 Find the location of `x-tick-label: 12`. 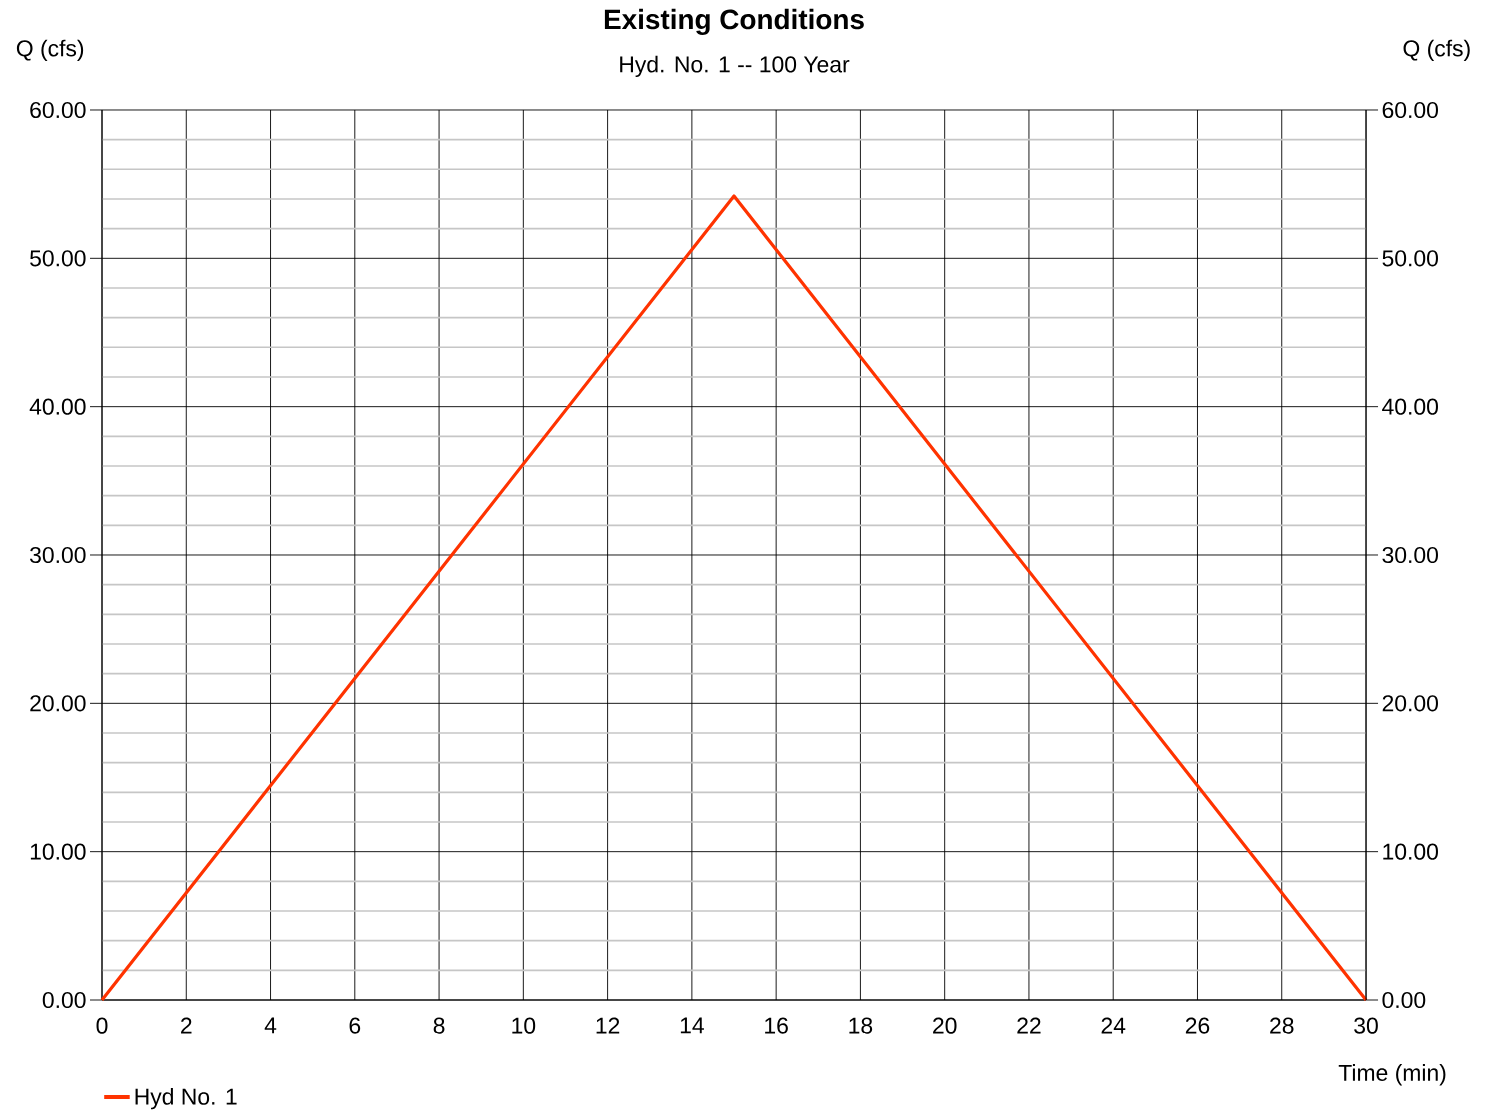

x-tick-label: 12 is located at coordinates (608, 1025).